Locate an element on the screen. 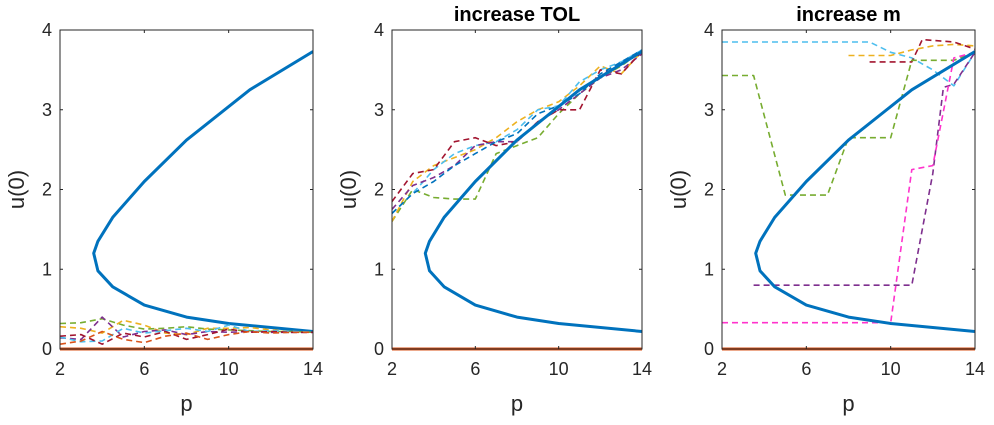 Image resolution: width=994 pixels, height=425 pixels. chart-title: increase TOL is located at coordinates (517, 15).